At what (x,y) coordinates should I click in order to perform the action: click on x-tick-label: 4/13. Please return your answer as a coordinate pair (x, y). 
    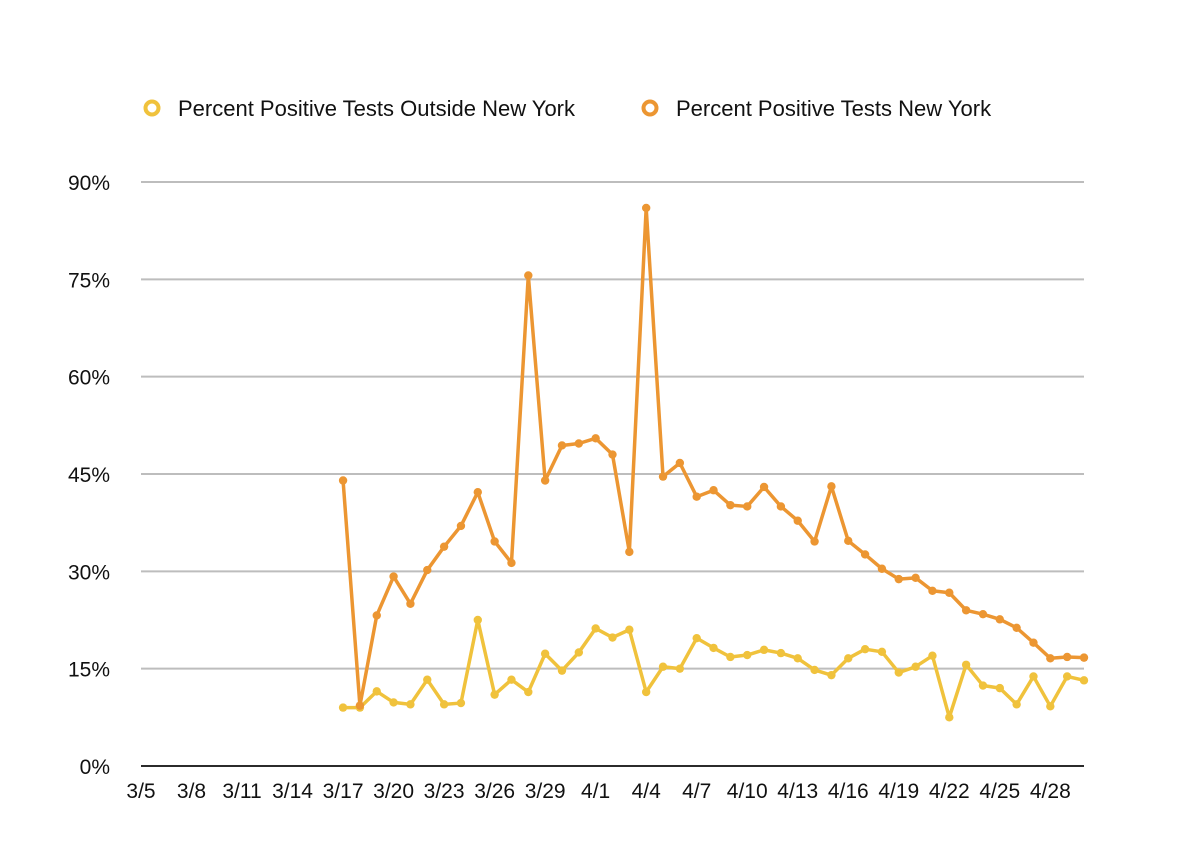
    Looking at the image, I should click on (797, 791).